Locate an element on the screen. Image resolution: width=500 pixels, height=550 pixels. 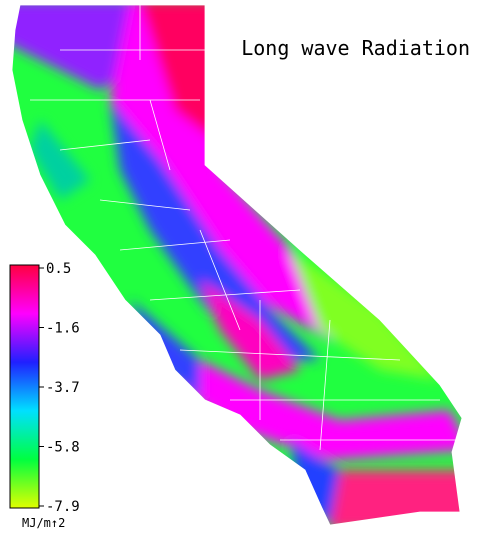
map-title: Long wave Radiation is located at coordinates (355, 48).